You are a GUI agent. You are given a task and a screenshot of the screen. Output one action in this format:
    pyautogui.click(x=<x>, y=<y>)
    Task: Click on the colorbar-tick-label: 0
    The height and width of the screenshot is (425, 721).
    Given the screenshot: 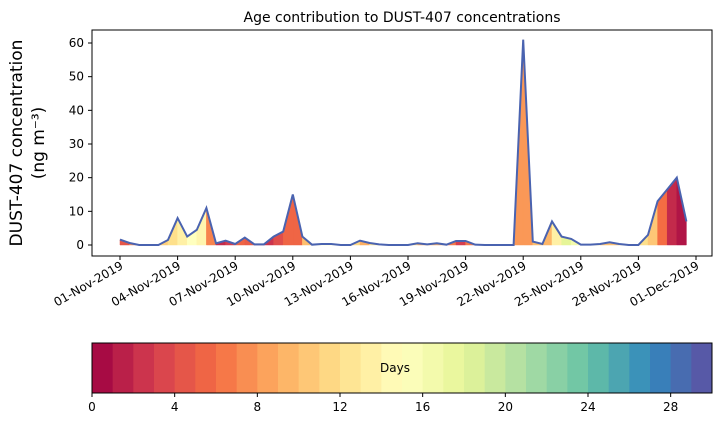 What is the action you would take?
    pyautogui.click(x=92, y=407)
    